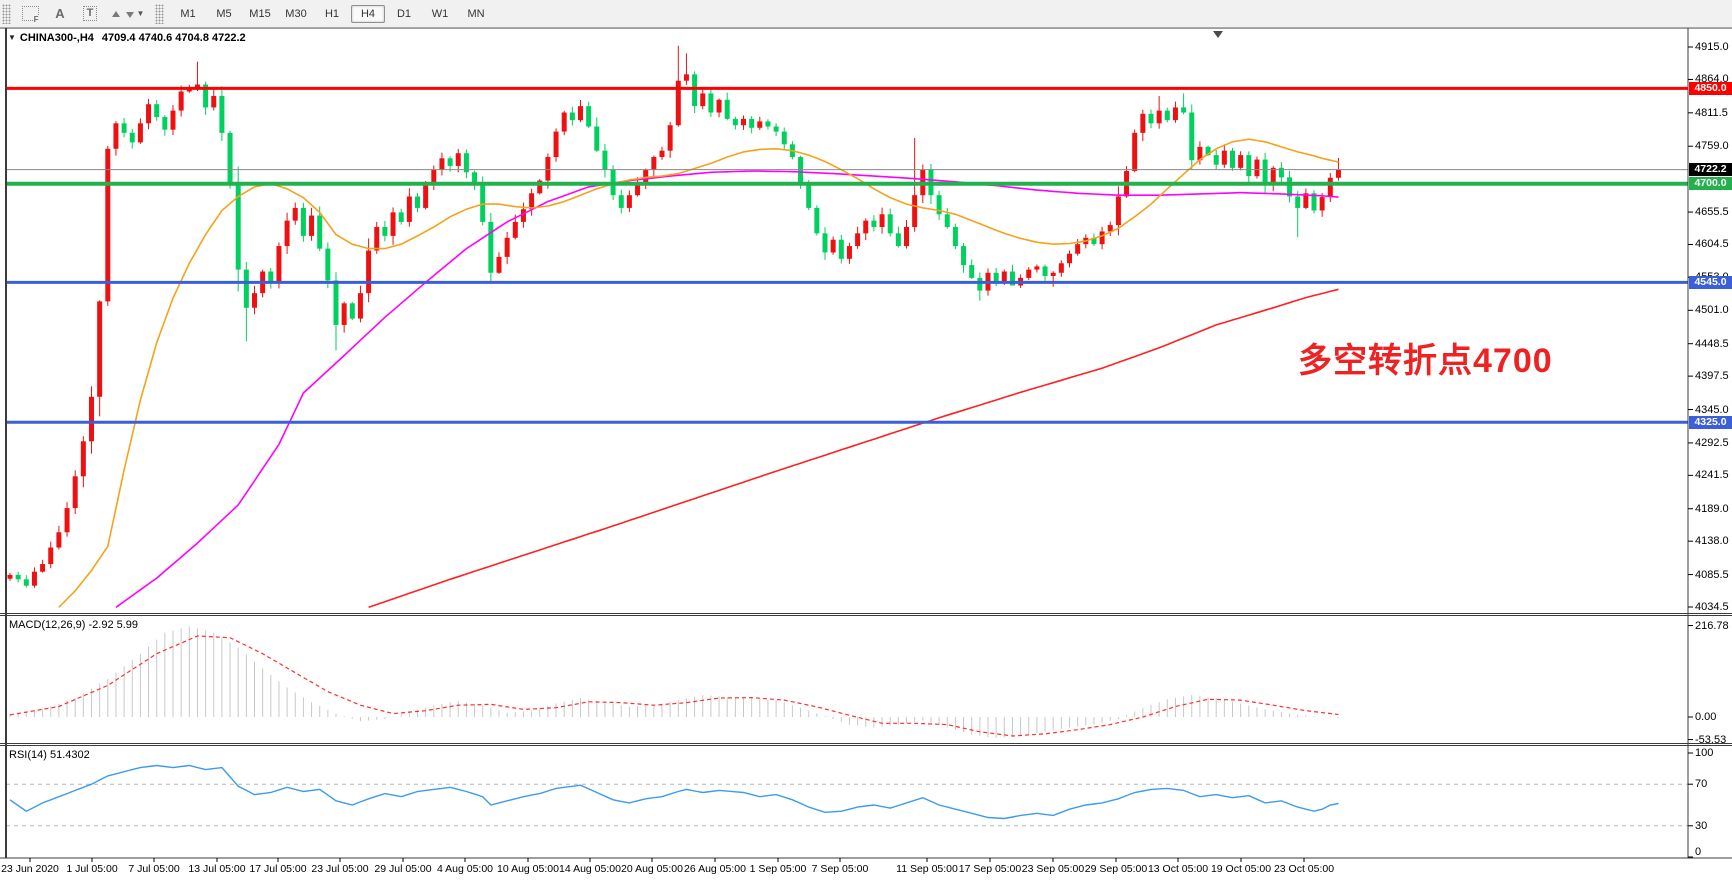 The width and height of the screenshot is (1732, 893). I want to click on symbol-label: ▼ CHINA300-,H4 4709.4 4740.6 4704.8 4722.2, so click(127, 38).